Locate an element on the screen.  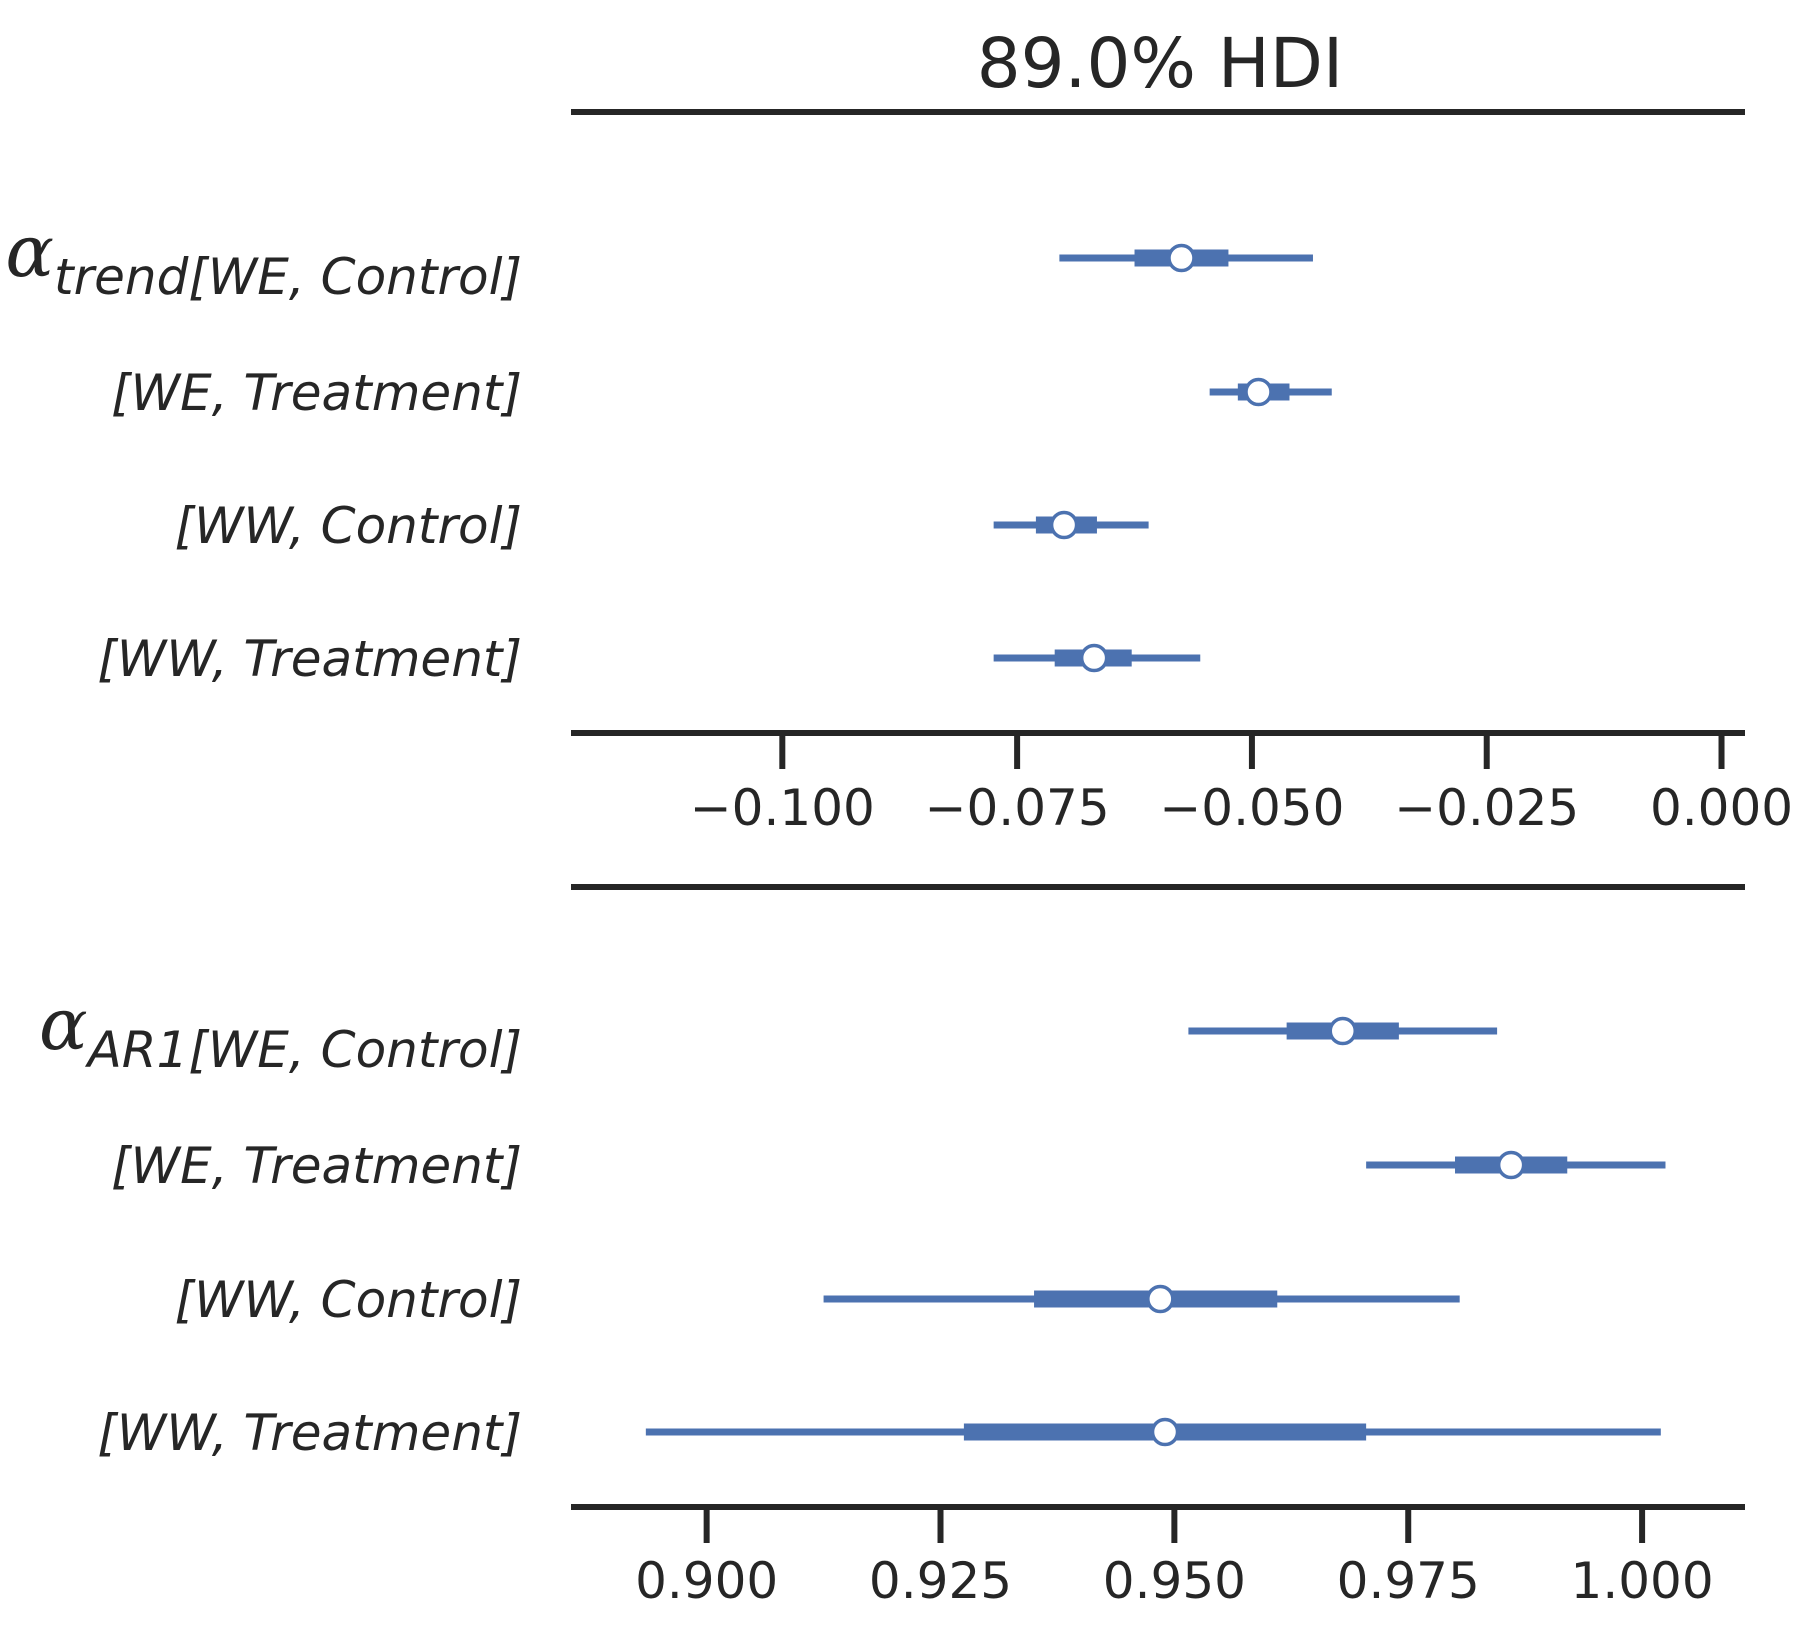
chart-title: 89.0% HDI is located at coordinates (1160, 64).